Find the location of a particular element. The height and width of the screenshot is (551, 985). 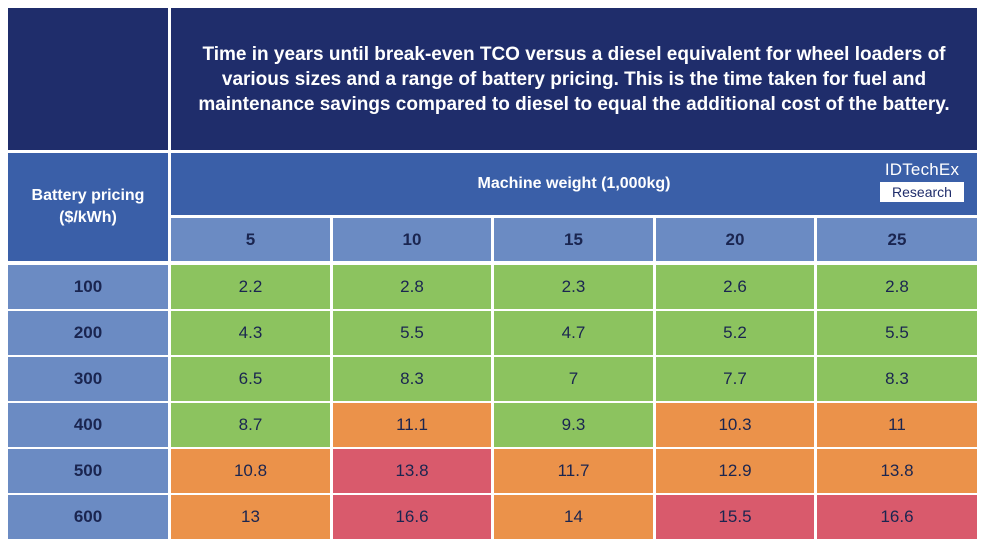

value-cell: 11.1 is located at coordinates (412, 425).